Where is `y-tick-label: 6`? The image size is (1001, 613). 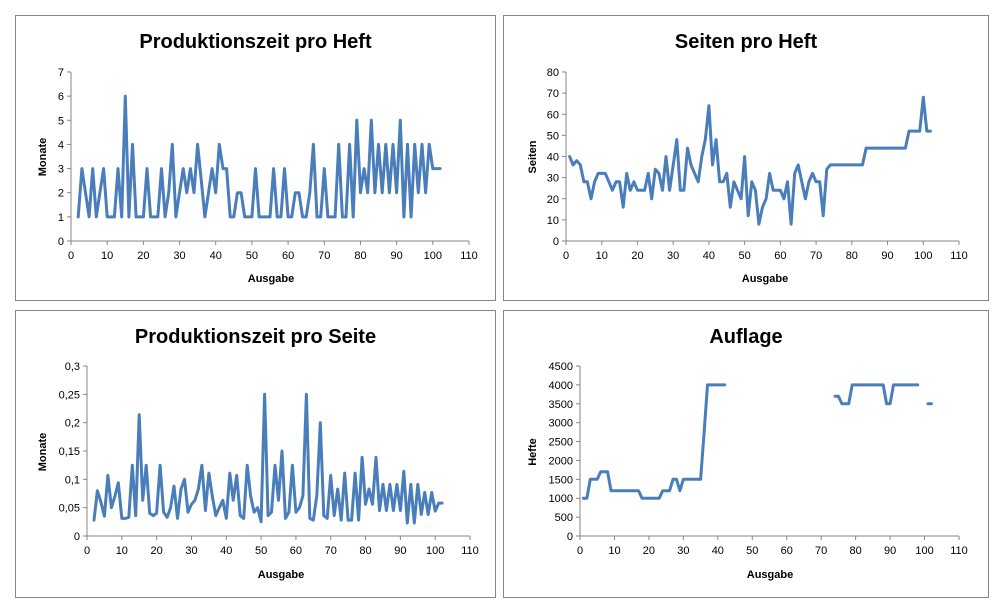 y-tick-label: 6 is located at coordinates (61, 97).